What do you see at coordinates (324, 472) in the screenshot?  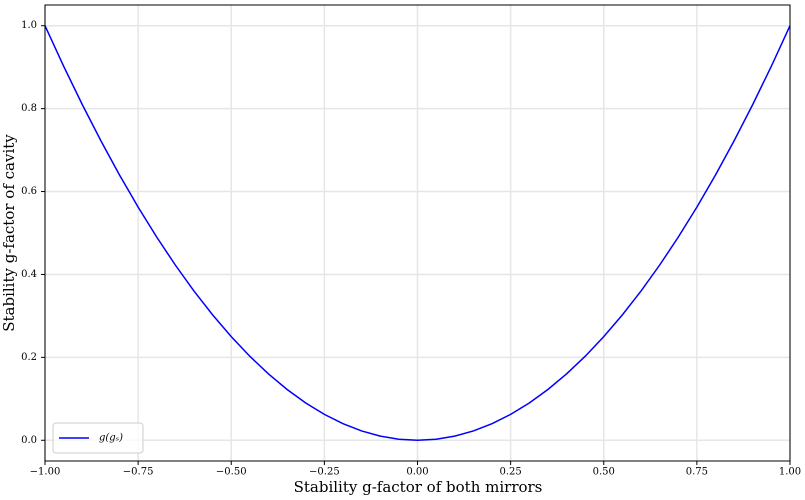 I see `x-tick-label: −0.25` at bounding box center [324, 472].